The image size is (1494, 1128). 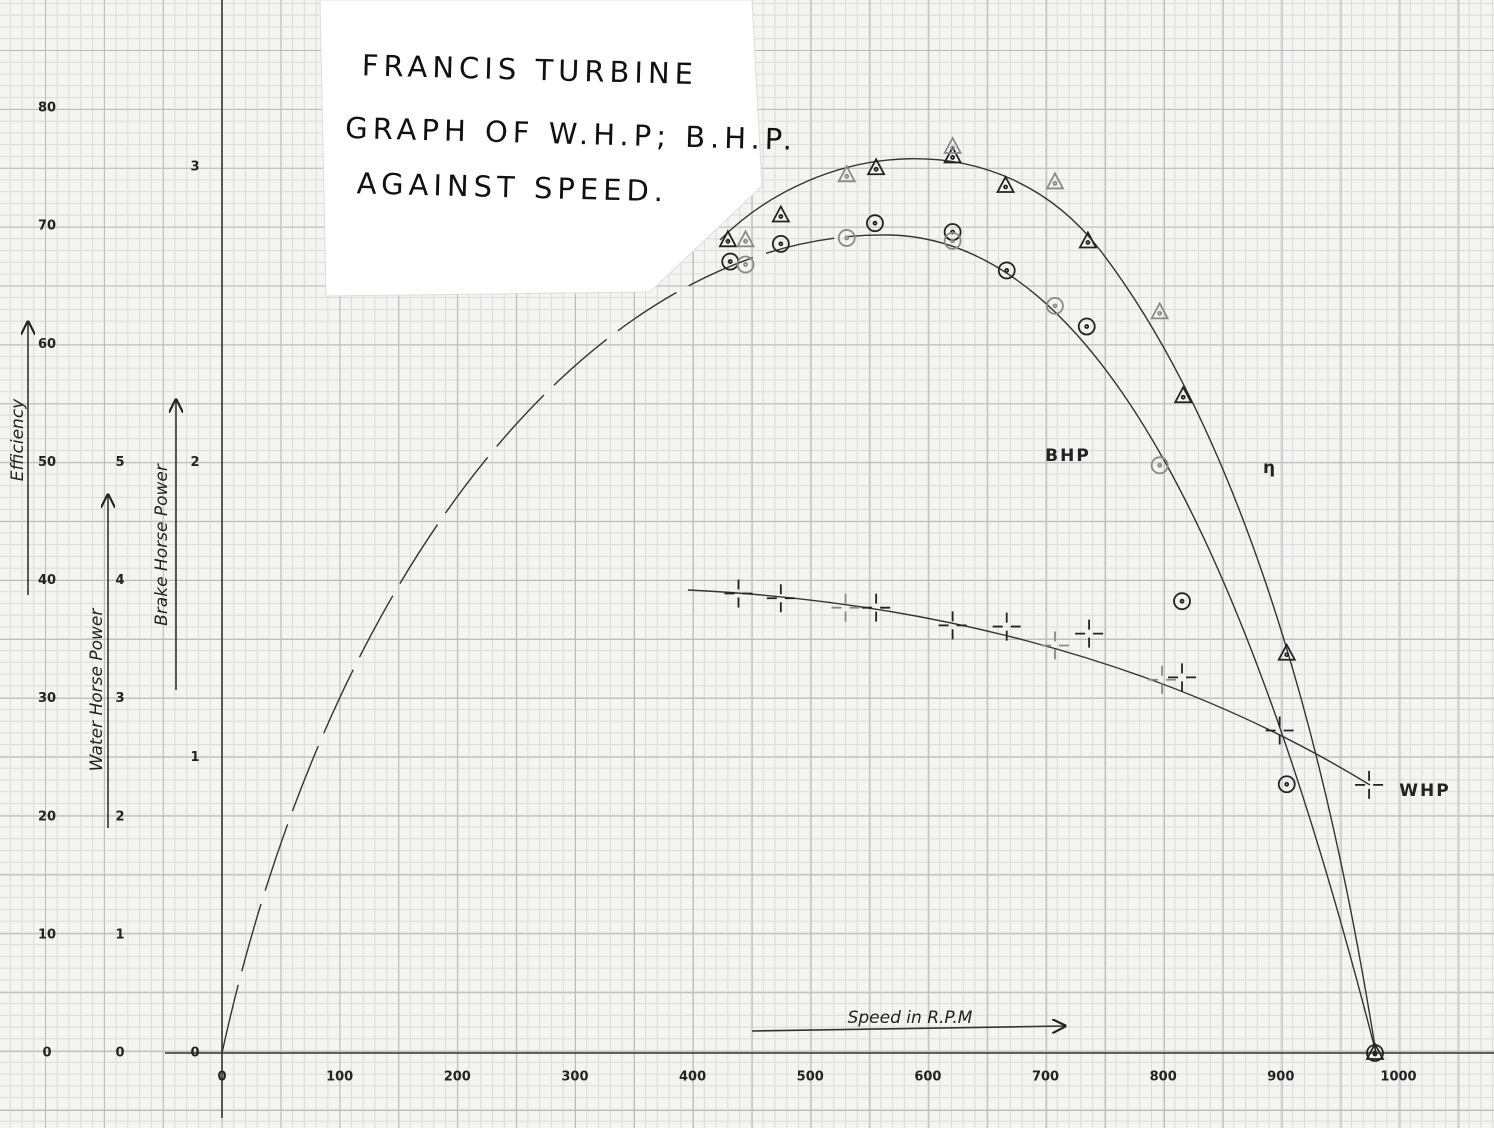 What do you see at coordinates (908, 1028) in the screenshot?
I see `axis-arrow` at bounding box center [908, 1028].